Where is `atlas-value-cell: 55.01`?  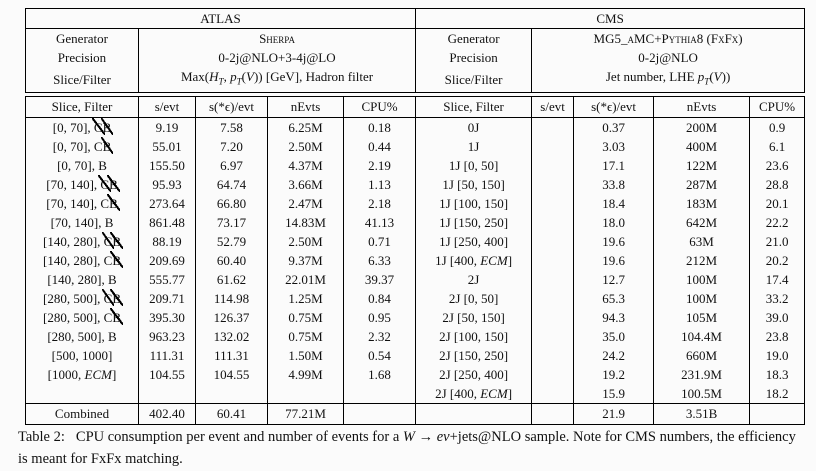
atlas-value-cell: 55.01 is located at coordinates (167, 146).